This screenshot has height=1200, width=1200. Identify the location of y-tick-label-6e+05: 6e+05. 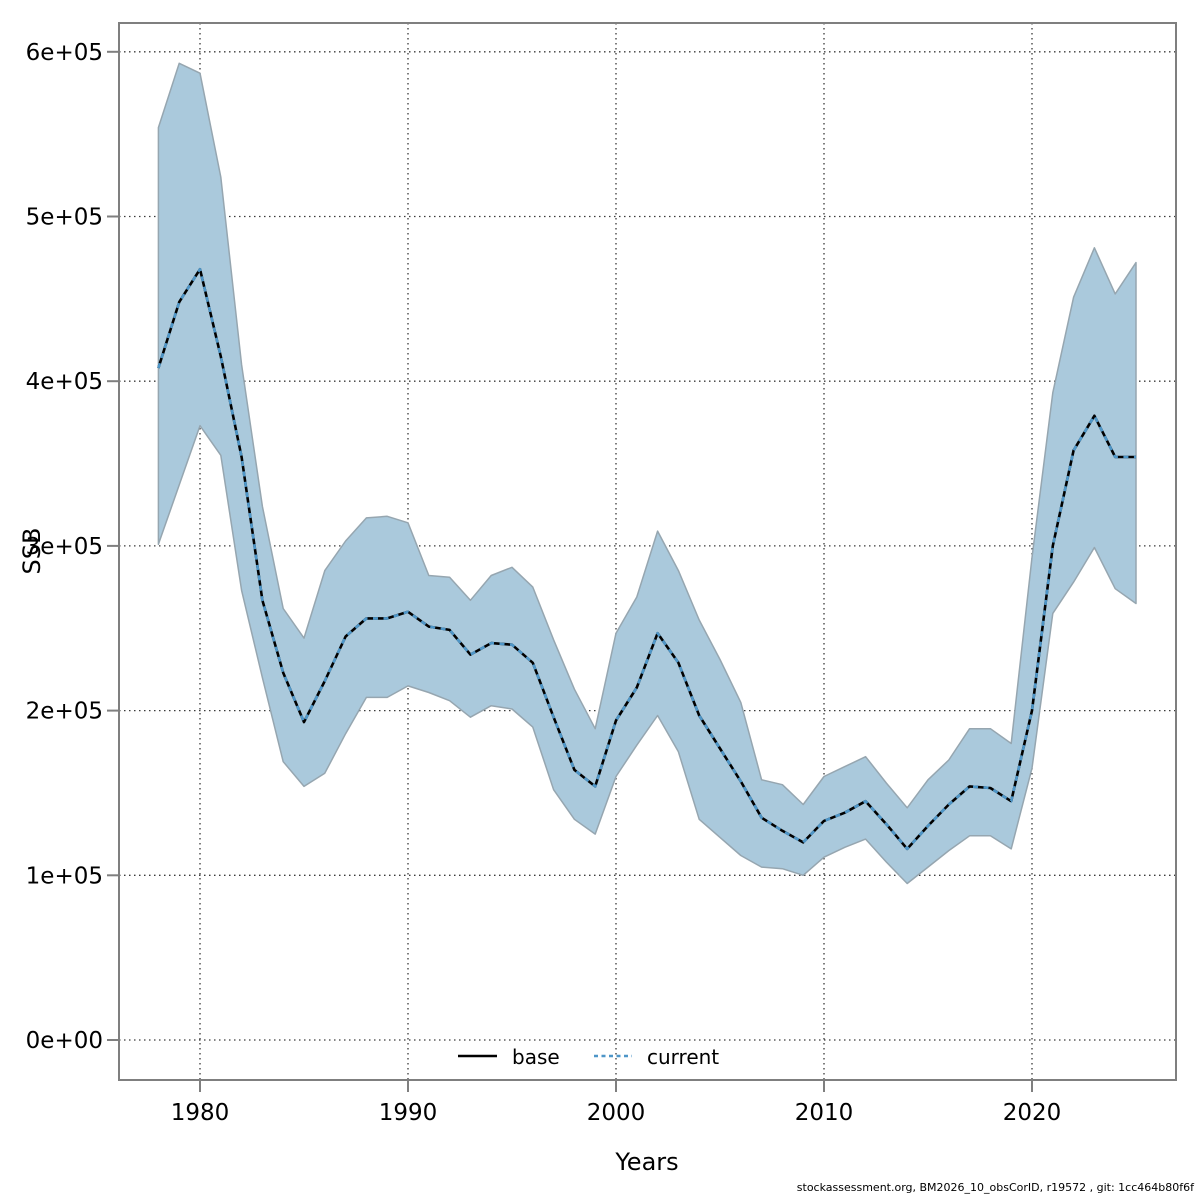
(64, 53).